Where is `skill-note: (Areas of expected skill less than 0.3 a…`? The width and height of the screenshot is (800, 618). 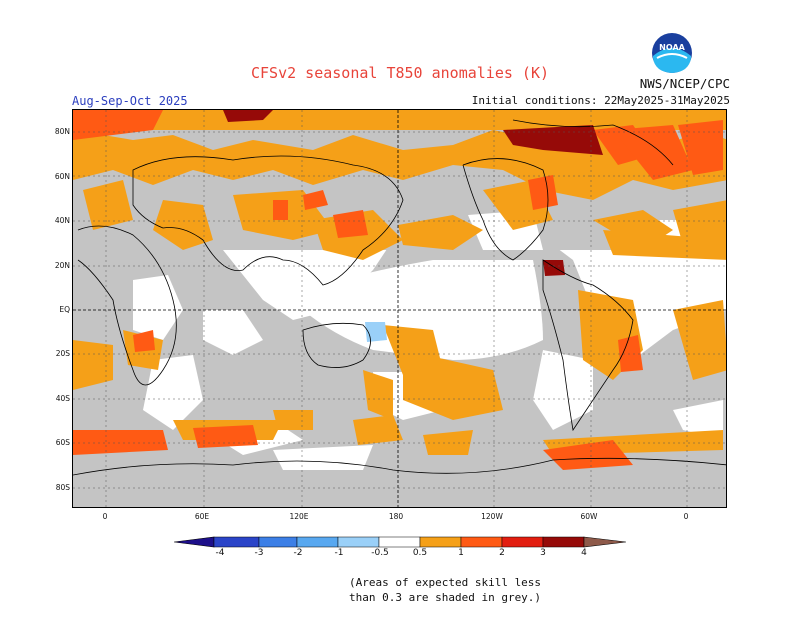
skill-note: (Areas of expected skill less than 0.3 a… is located at coordinates (445, 590).